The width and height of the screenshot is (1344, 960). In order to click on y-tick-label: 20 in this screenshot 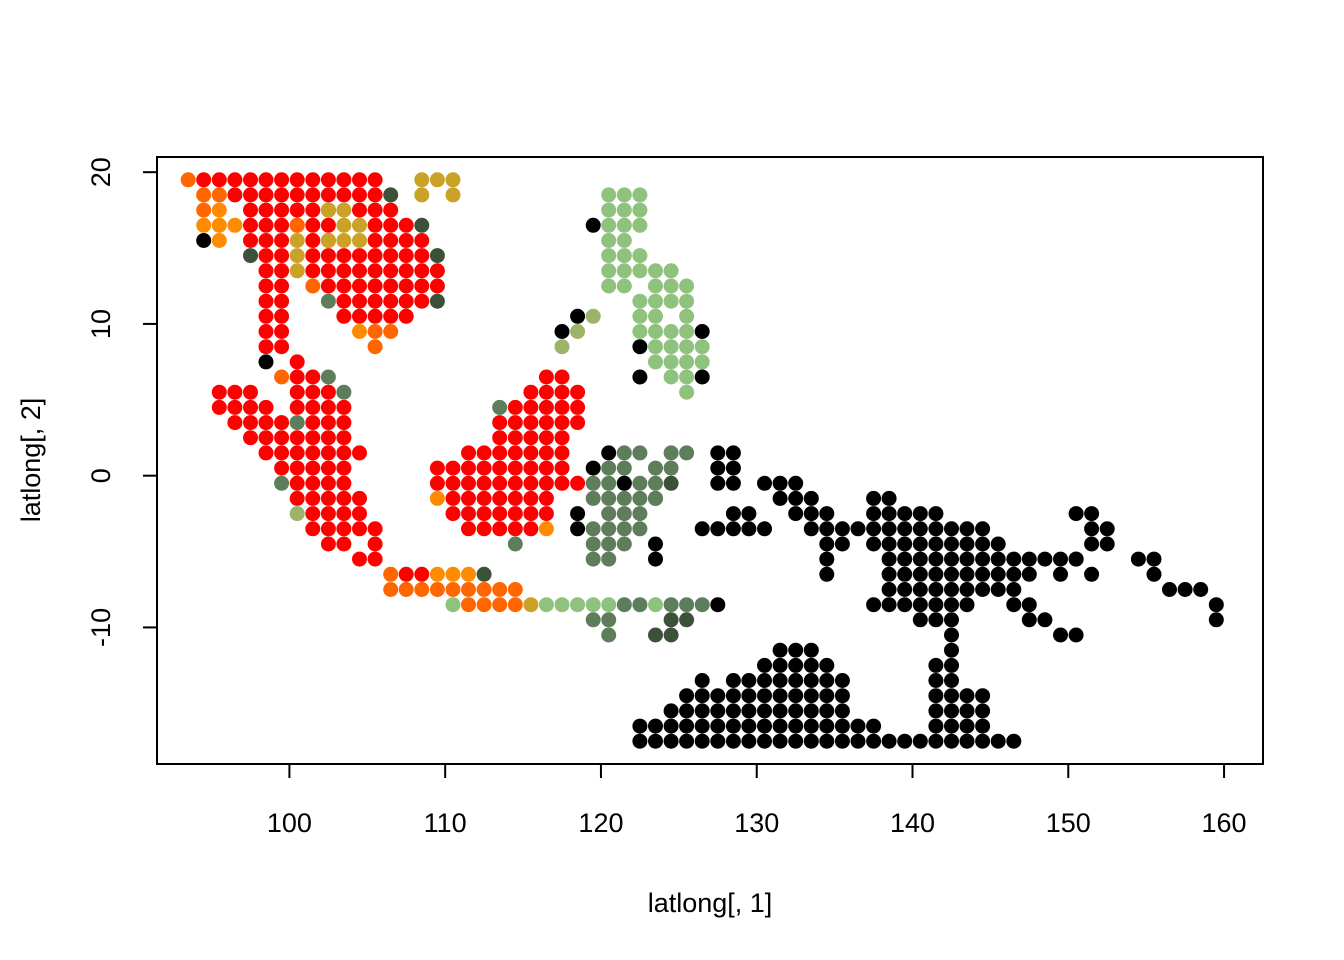, I will do `click(101, 172)`.